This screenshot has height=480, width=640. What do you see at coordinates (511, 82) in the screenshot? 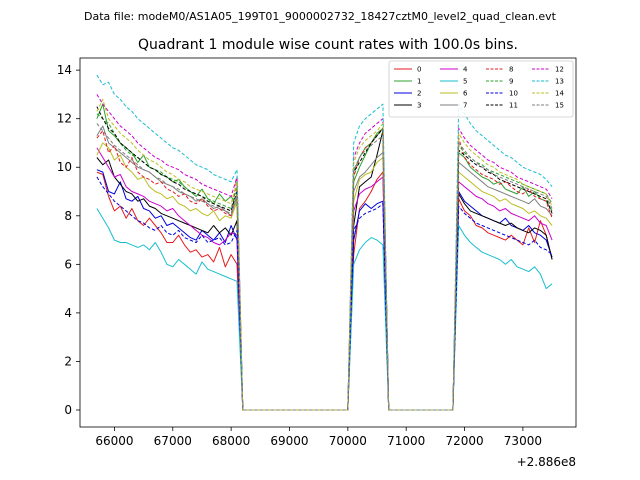
I see `legend-label-9: 9` at bounding box center [511, 82].